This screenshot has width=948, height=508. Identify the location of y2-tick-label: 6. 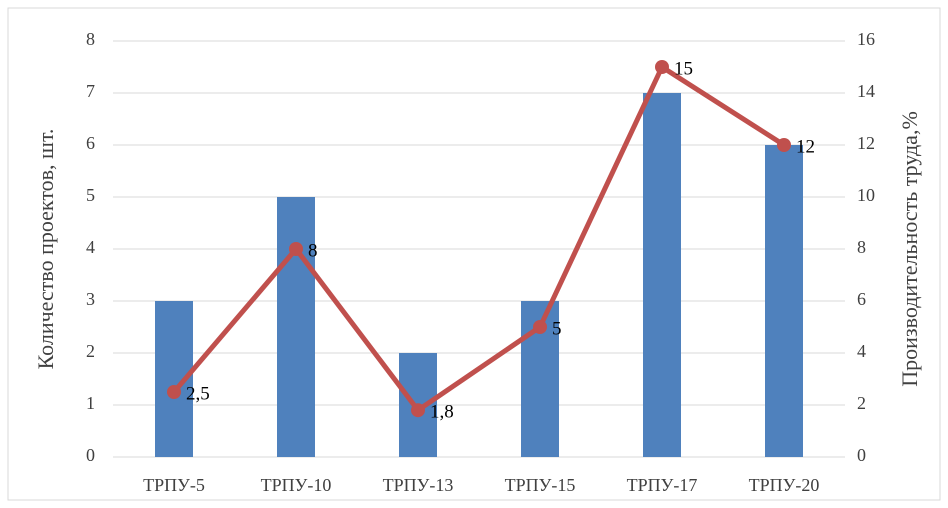
(861, 299).